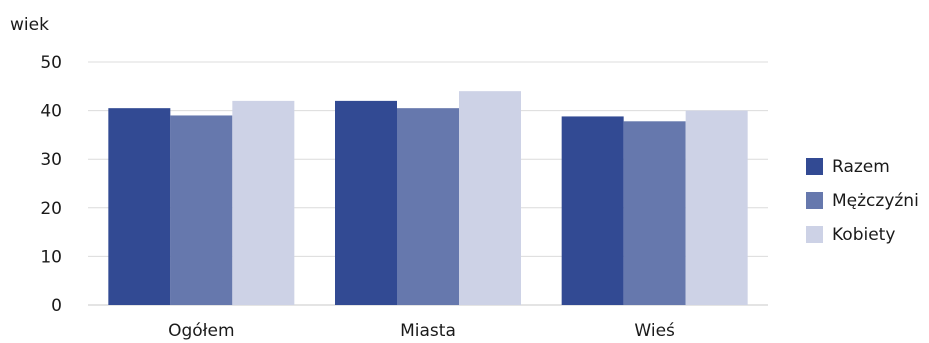 This screenshot has width=929, height=343. What do you see at coordinates (29, 25) in the screenshot?
I see `y-axis-label: wiek` at bounding box center [29, 25].